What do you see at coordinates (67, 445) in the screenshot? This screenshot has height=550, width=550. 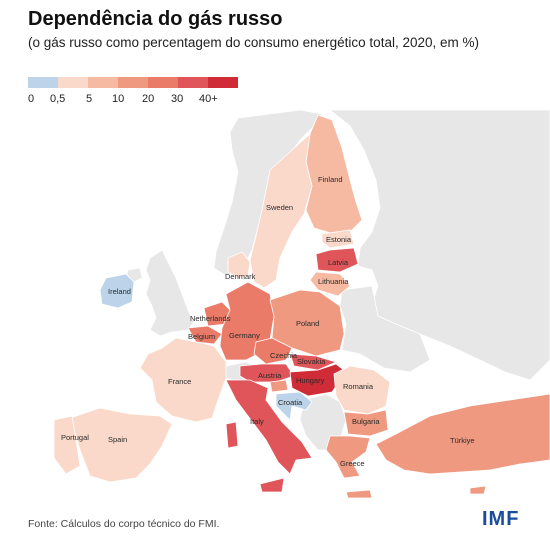 I see `country-portugal` at bounding box center [67, 445].